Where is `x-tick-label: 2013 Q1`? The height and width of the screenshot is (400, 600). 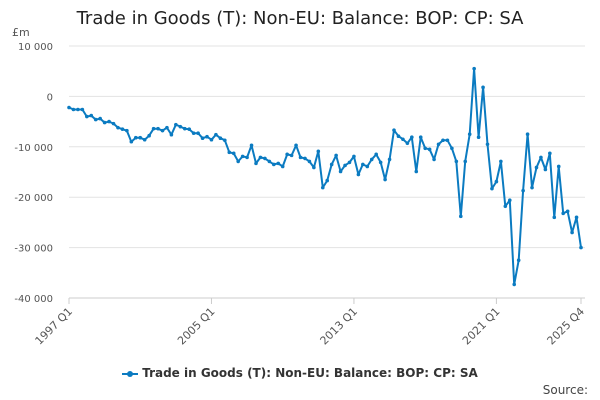
x-tick-label: 2013 Q1 is located at coordinates (339, 326).